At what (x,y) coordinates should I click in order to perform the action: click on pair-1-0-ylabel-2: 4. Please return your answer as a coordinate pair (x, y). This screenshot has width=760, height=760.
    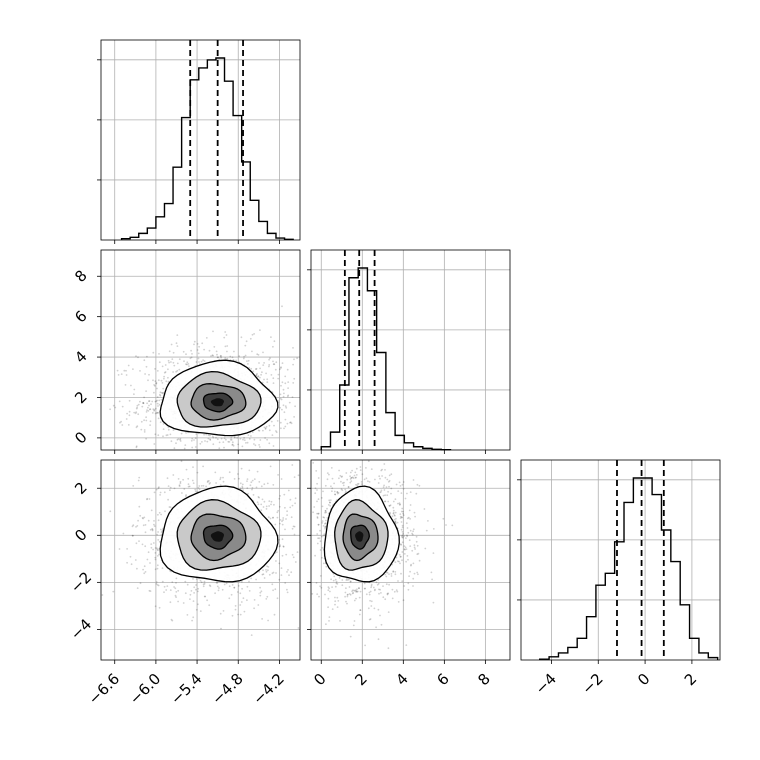
    Looking at the image, I should click on (80, 356).